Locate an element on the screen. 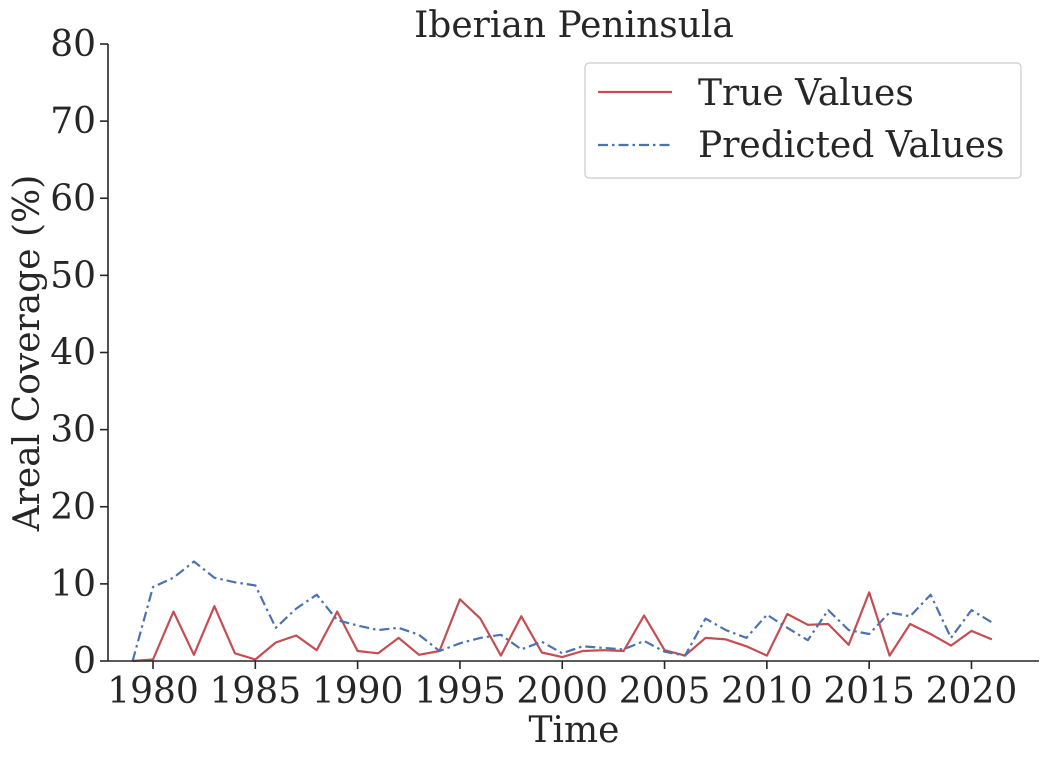 The width and height of the screenshot is (1049, 758). legend-frame is located at coordinates (803, 120).